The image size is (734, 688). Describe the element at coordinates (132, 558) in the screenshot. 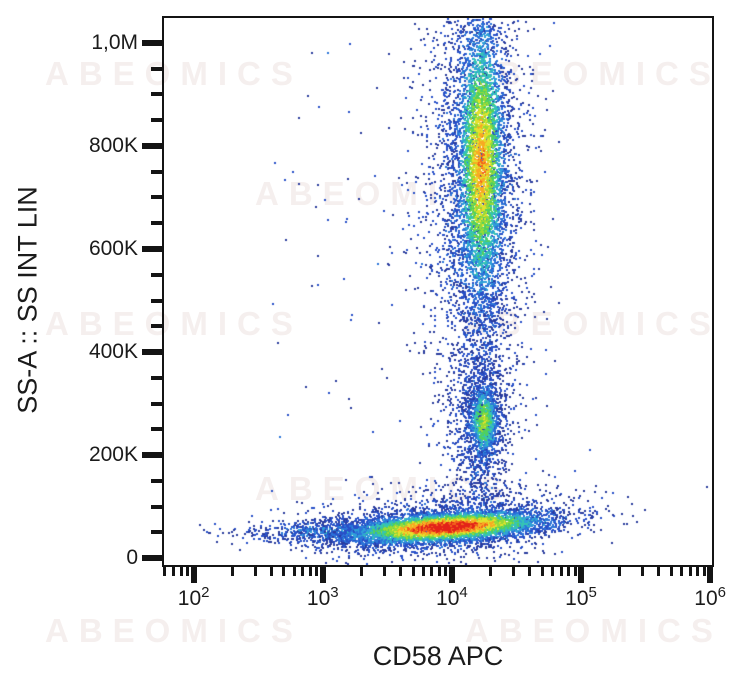

I see `y-axis-tick-label: 0` at that location.